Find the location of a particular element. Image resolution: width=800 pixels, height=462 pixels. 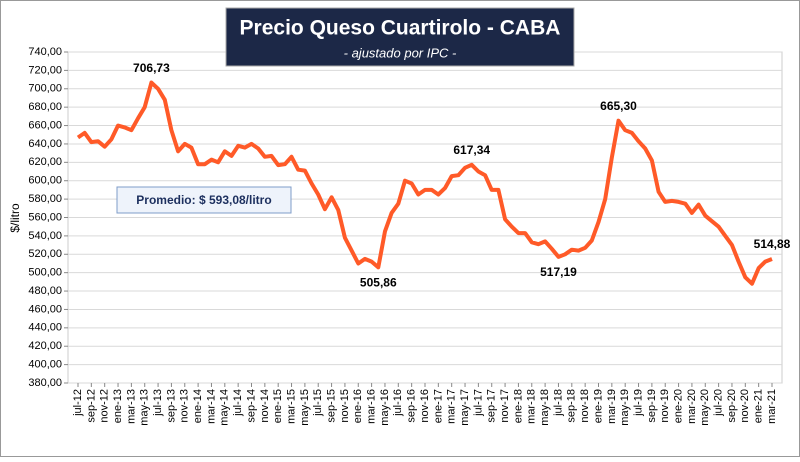

y-tick-label: 540,00 is located at coordinates (45, 236).